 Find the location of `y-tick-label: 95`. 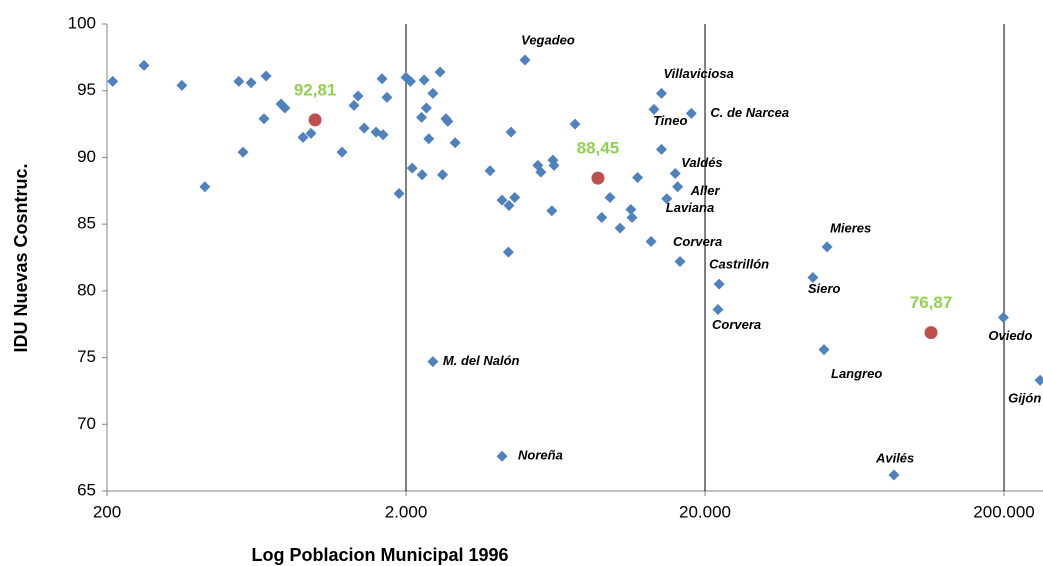

y-tick-label: 95 is located at coordinates (86, 89).